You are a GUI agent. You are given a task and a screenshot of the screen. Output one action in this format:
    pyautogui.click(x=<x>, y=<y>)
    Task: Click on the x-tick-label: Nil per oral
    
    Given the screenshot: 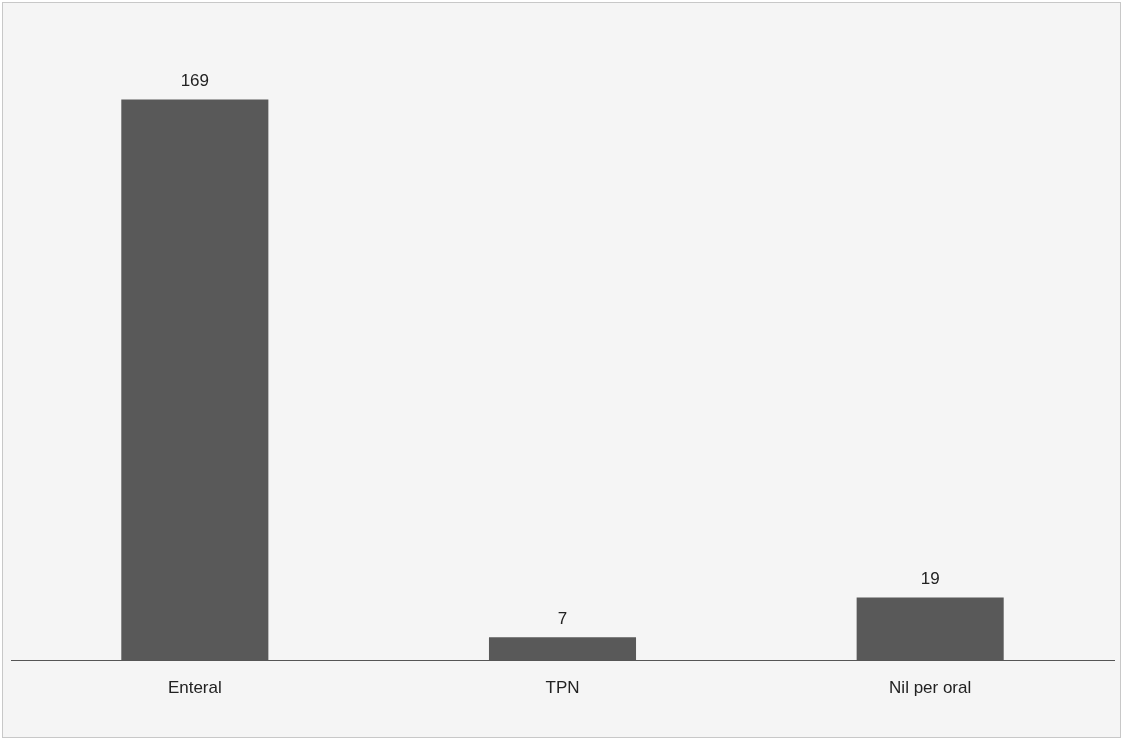 What is the action you would take?
    pyautogui.click(x=930, y=688)
    